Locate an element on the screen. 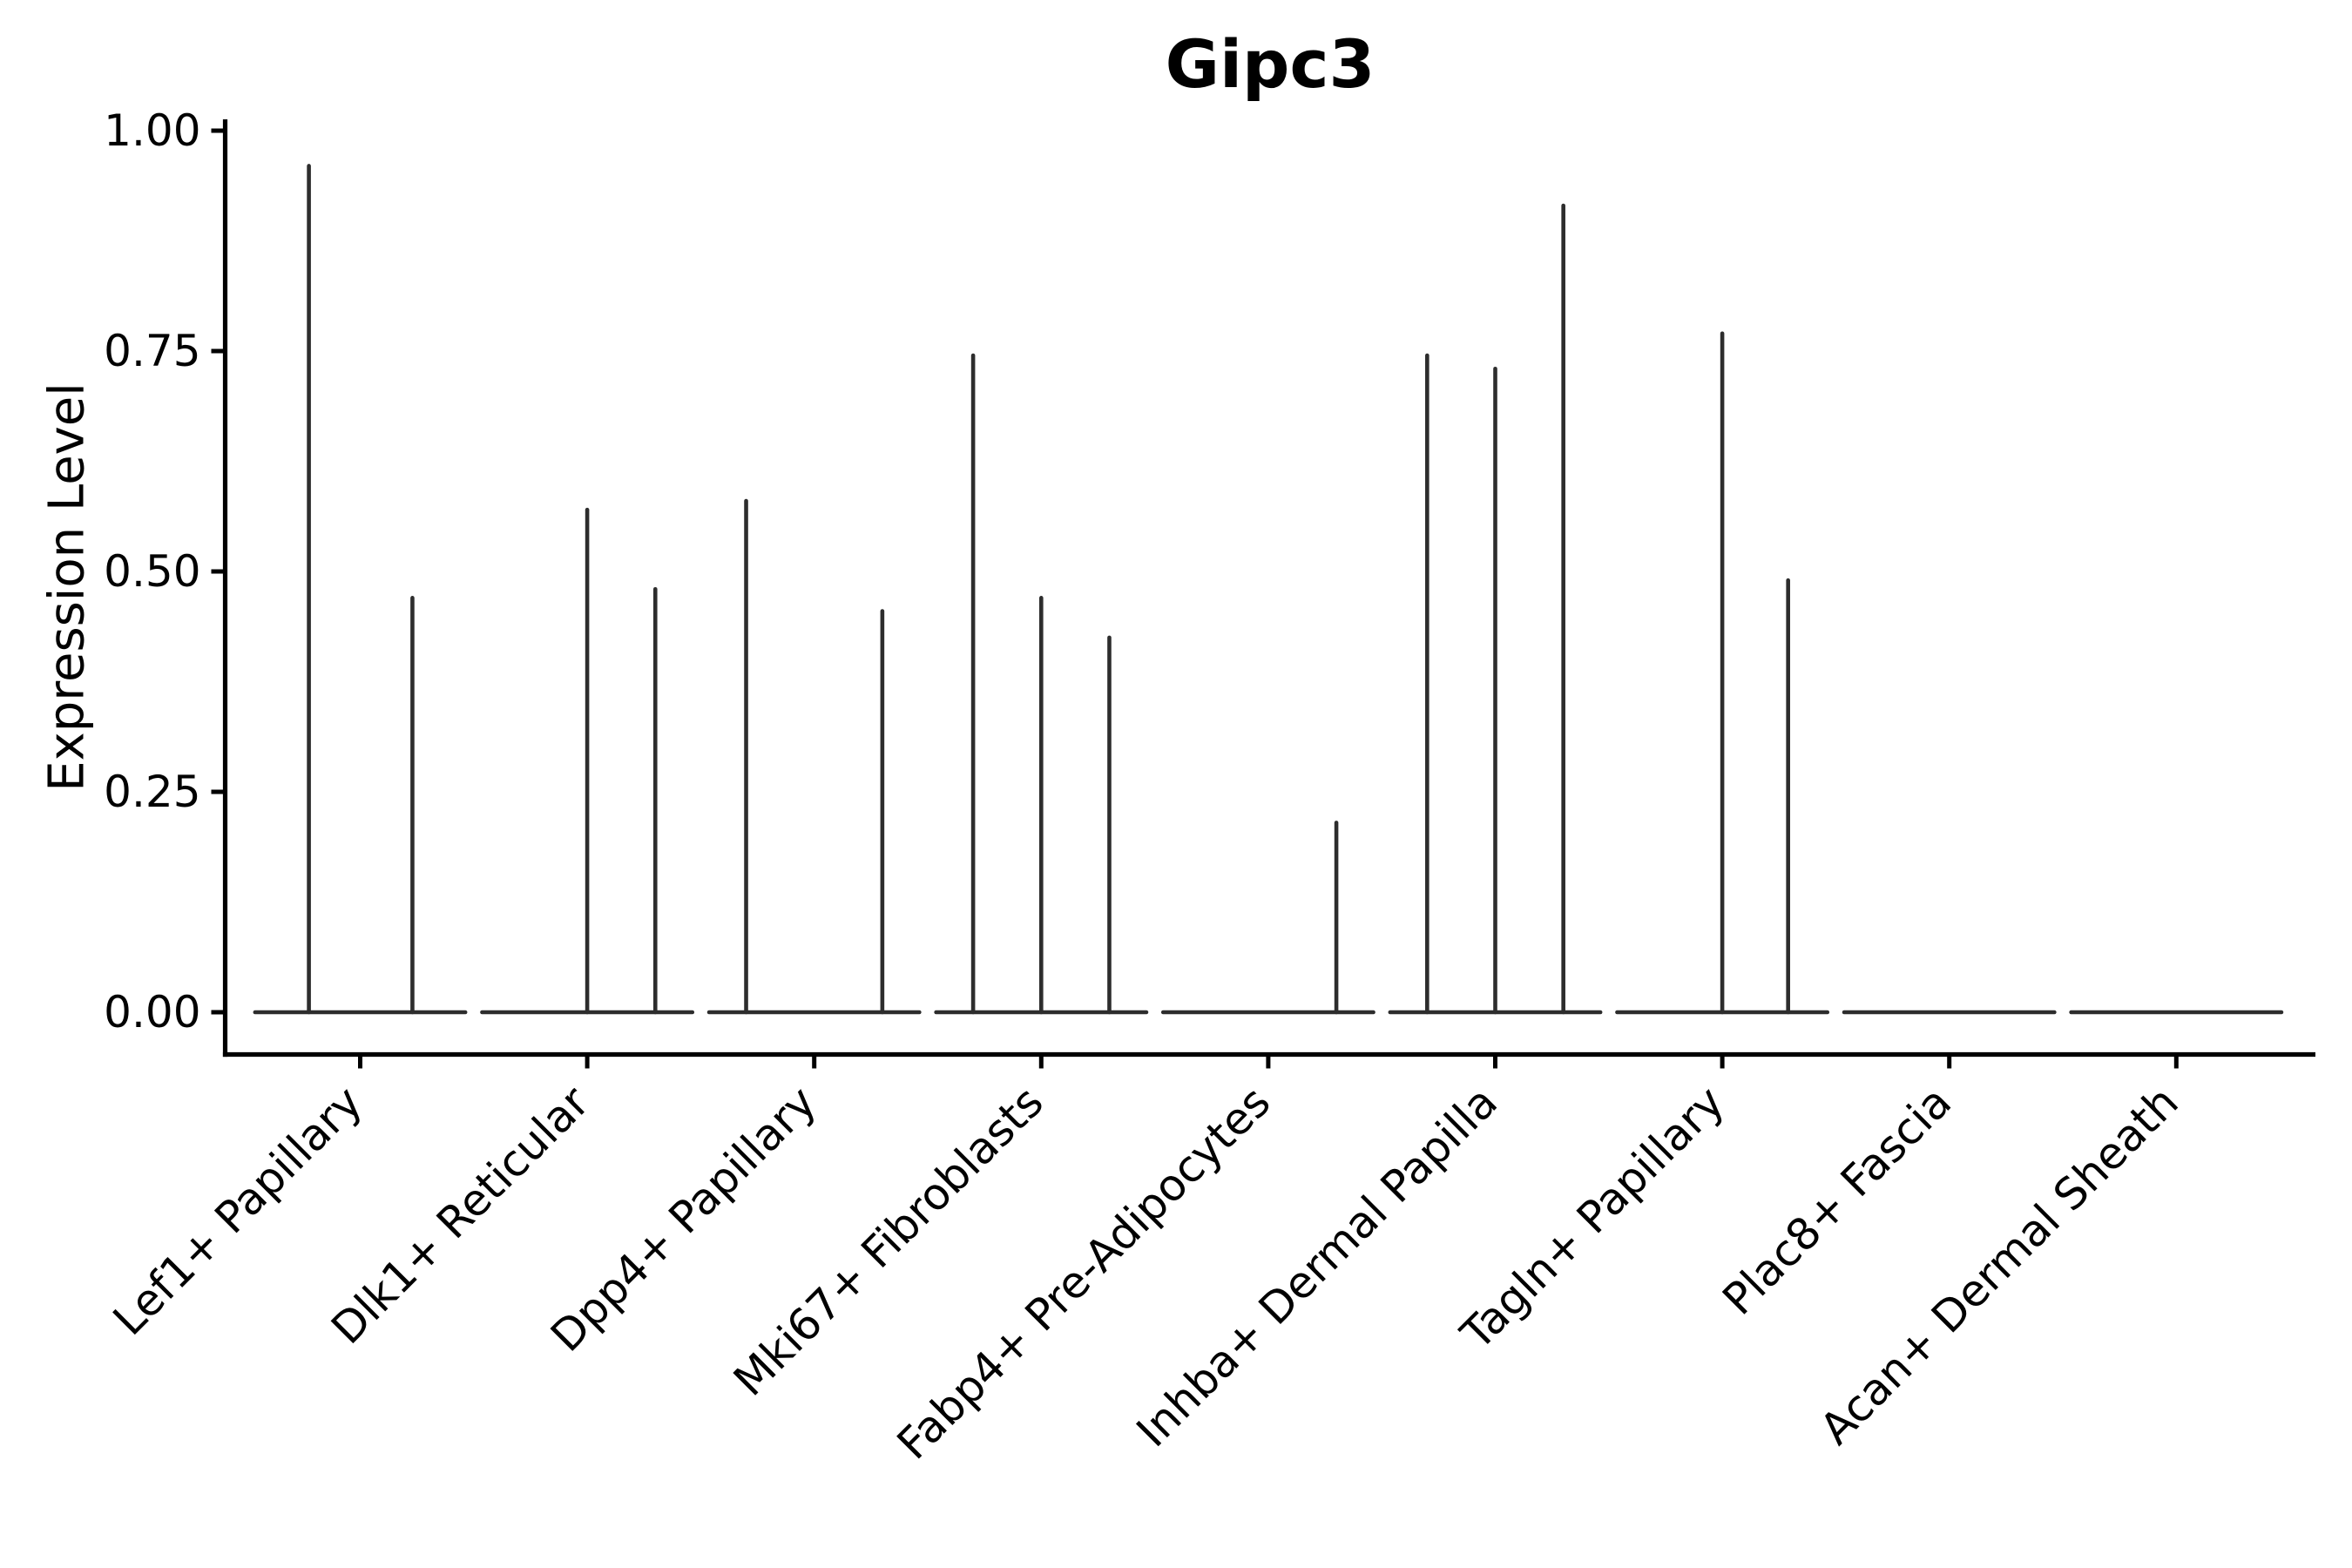  x-tick-label: Fabp4+ Pre-Adipocytes is located at coordinates (1084, 1273).